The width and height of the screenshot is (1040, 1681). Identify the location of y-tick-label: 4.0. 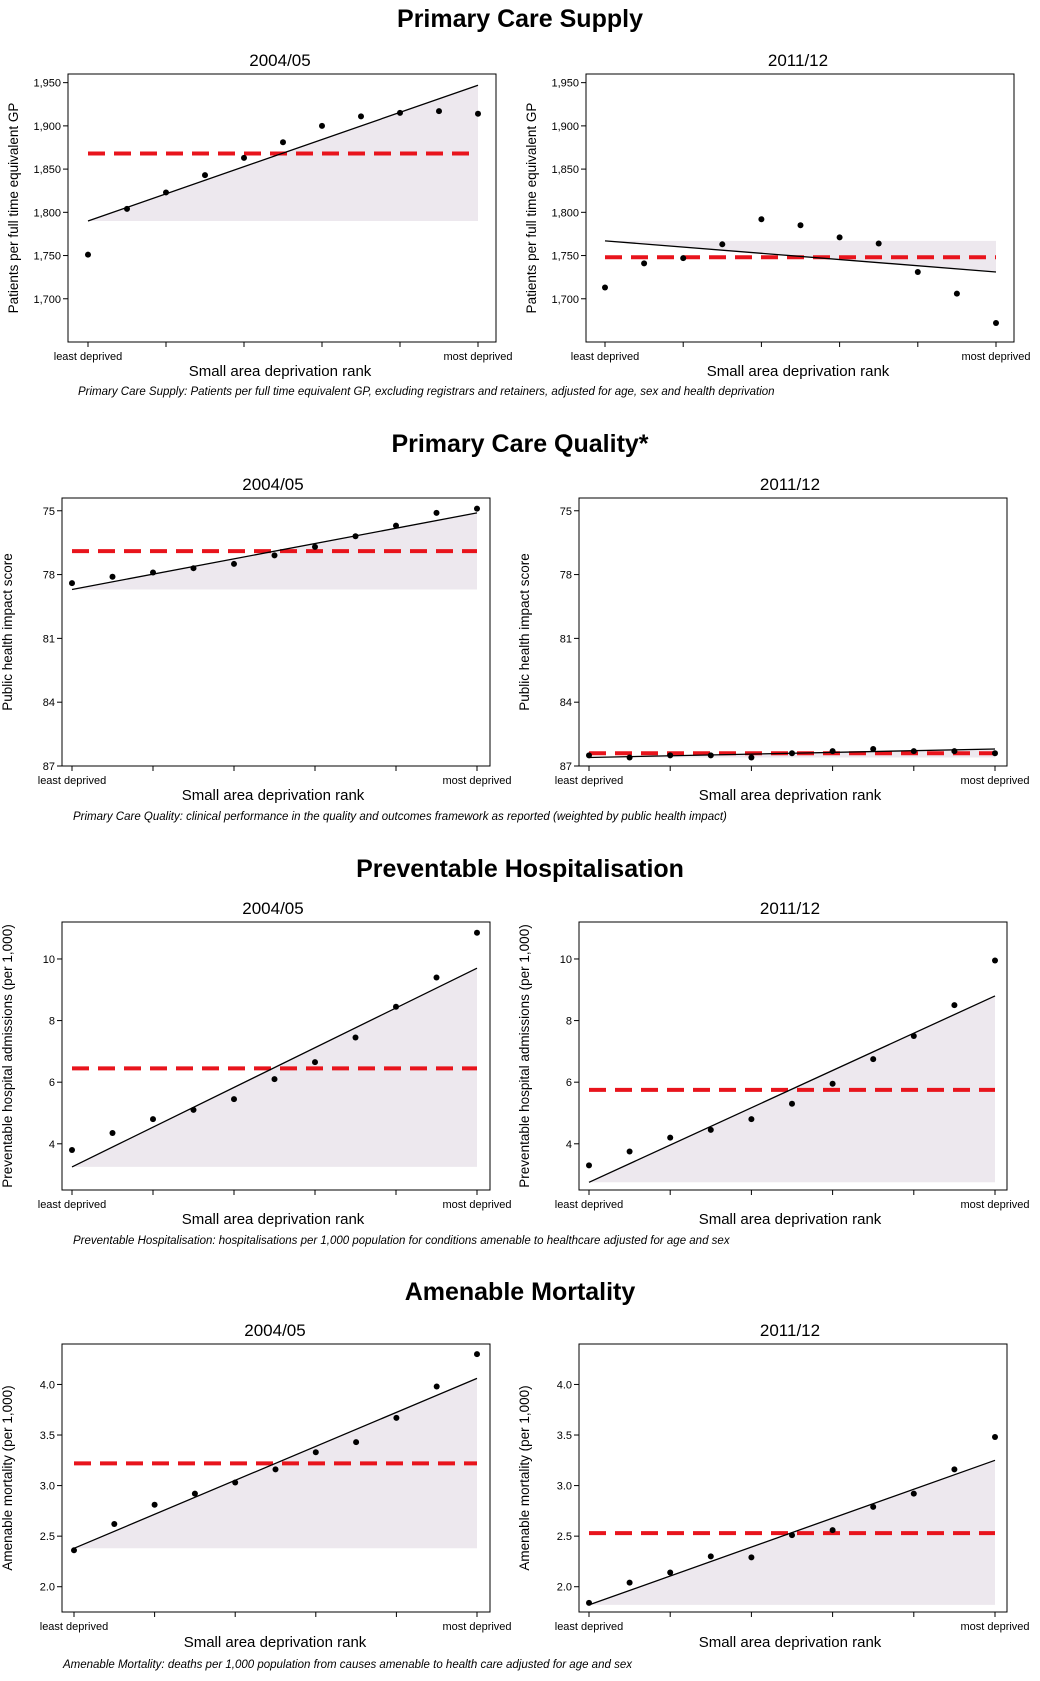
(564, 1385).